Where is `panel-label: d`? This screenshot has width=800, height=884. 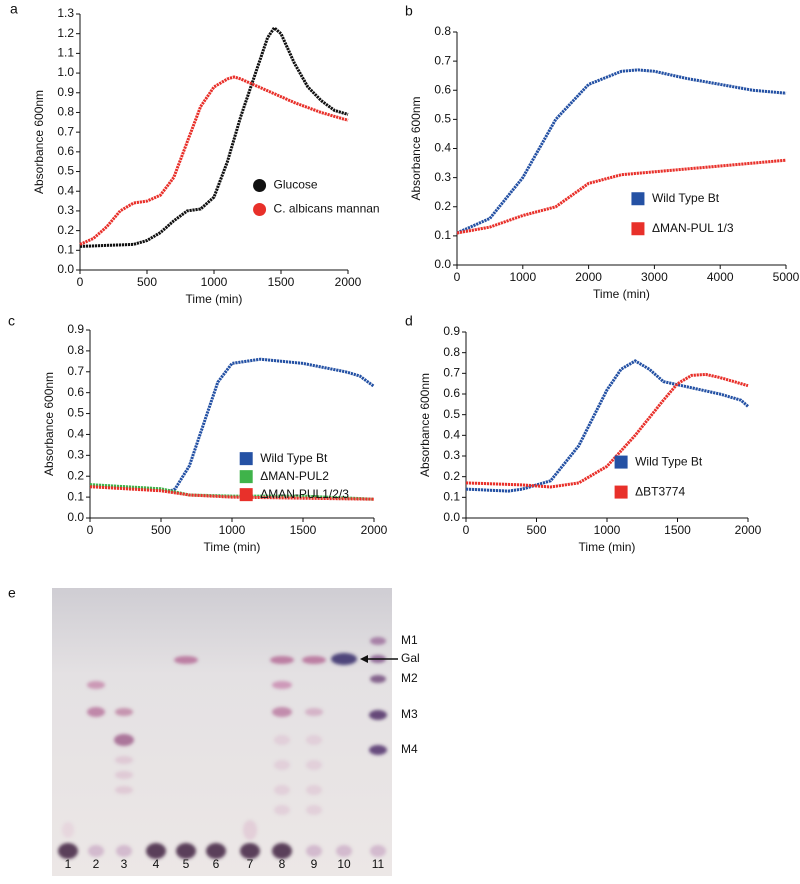
panel-label: d is located at coordinates (409, 321).